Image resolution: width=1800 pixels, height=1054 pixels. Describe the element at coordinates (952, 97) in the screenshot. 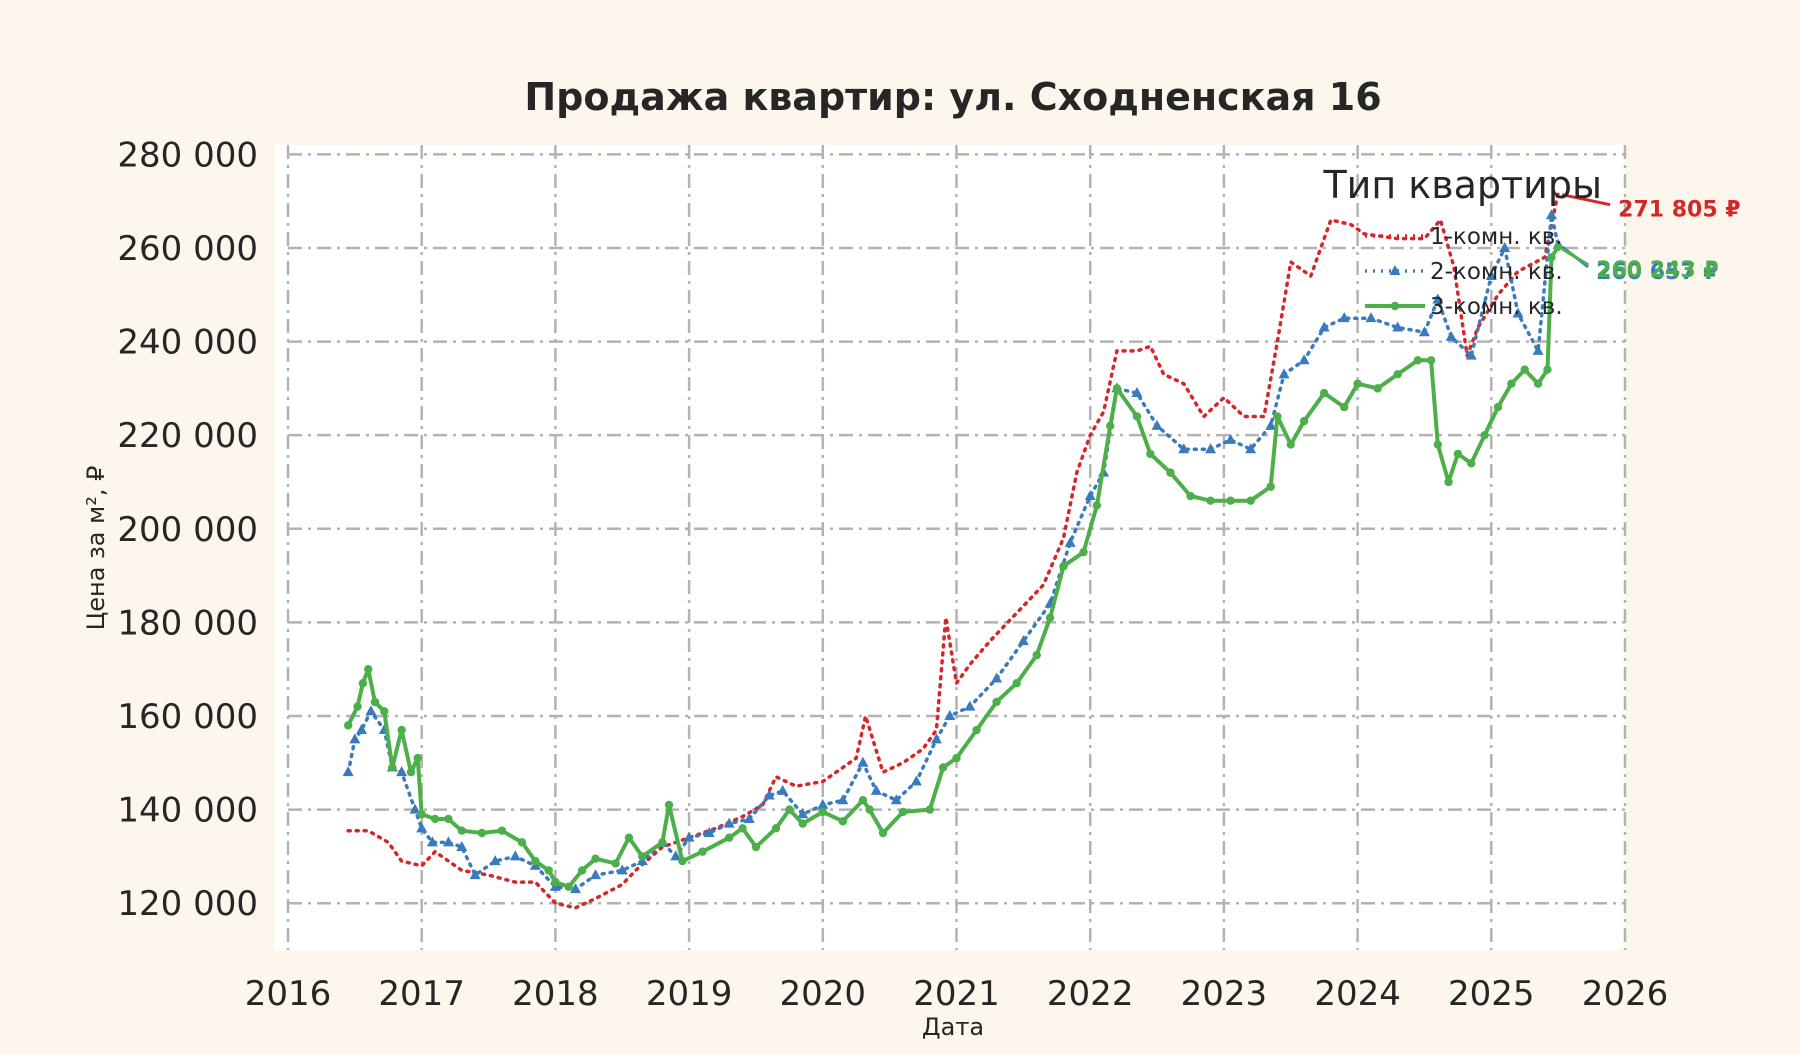

I see `chart-title: Продажа квартир: ул. Сходненская 16` at that location.